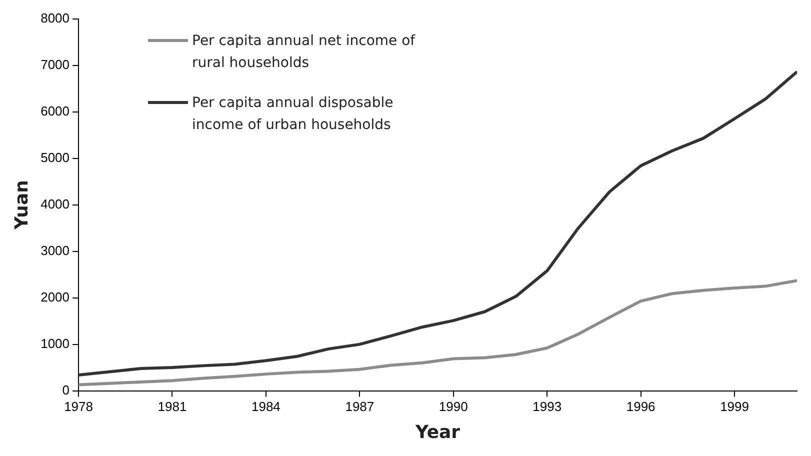 Image resolution: width=811 pixels, height=456 pixels. Describe the element at coordinates (437, 432) in the screenshot. I see `x-axis-title: Year` at that location.